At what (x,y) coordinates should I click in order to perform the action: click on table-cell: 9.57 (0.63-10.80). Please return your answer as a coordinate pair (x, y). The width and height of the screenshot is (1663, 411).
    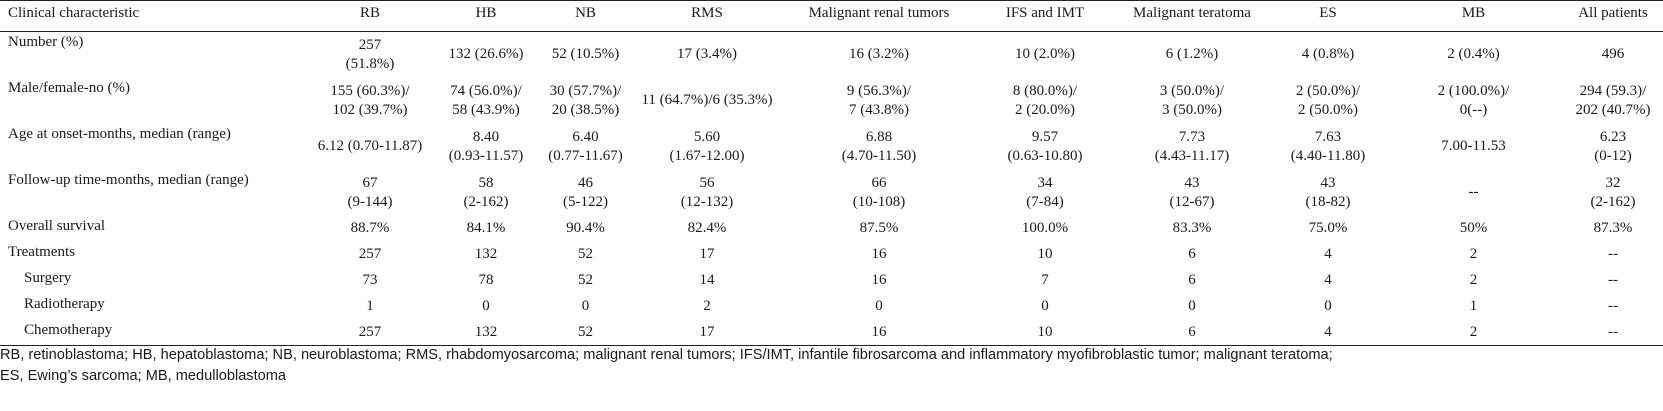
    Looking at the image, I should click on (1045, 147).